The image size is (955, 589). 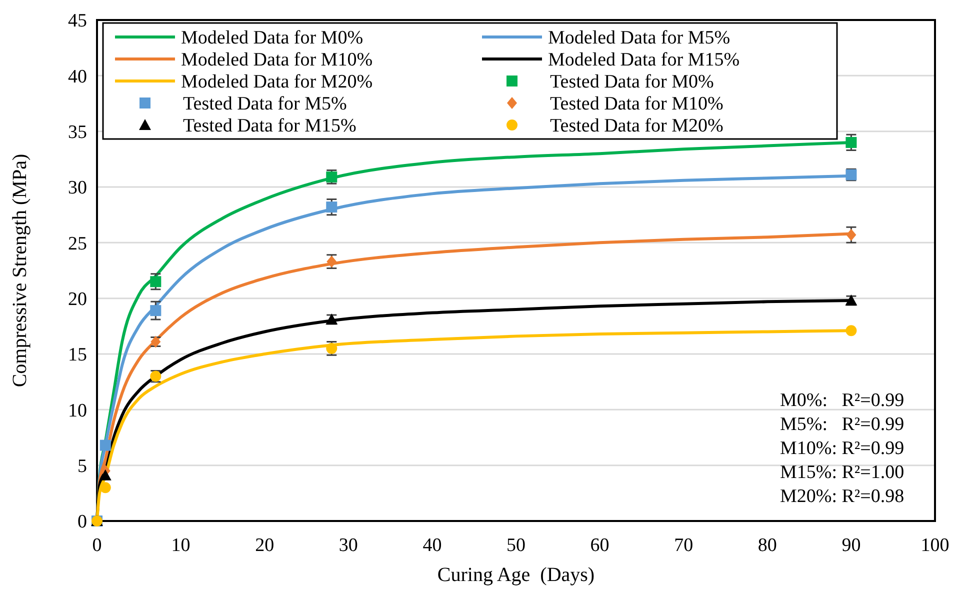 What do you see at coordinates (272, 38) in the screenshot?
I see `legend-label: Modeled Data for M0%` at bounding box center [272, 38].